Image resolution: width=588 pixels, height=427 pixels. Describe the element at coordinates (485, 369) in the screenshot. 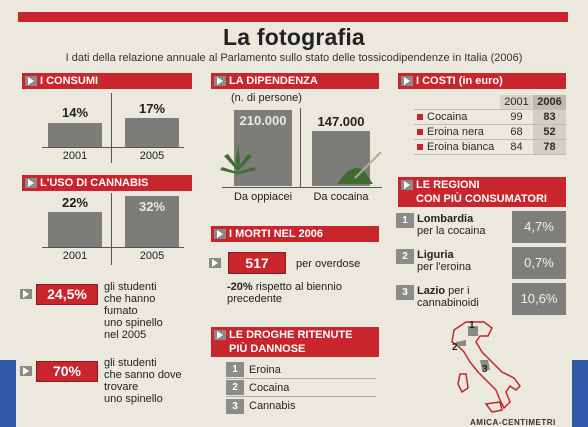

I see `map-label-3: 3` at that location.